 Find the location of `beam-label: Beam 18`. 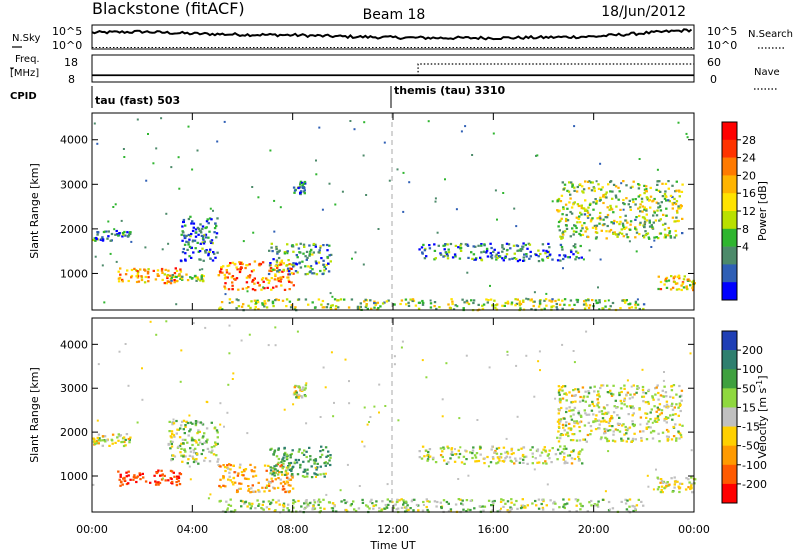

beam-label: Beam 18 is located at coordinates (394, 15).